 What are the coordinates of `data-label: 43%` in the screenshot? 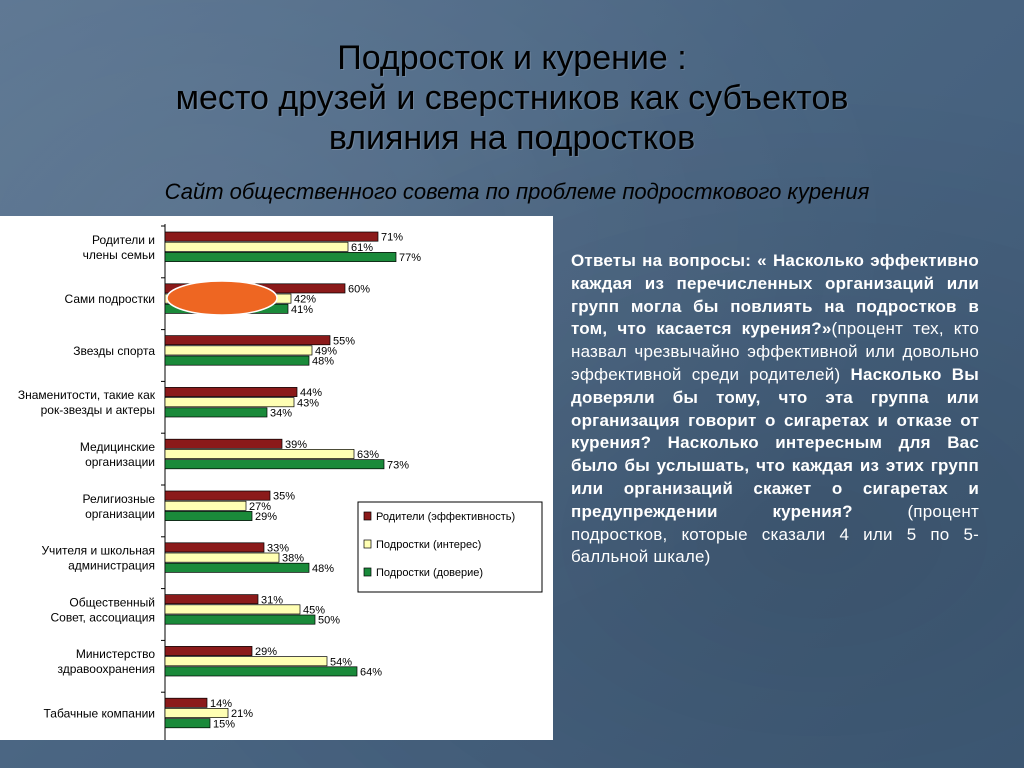 It's located at (308, 403).